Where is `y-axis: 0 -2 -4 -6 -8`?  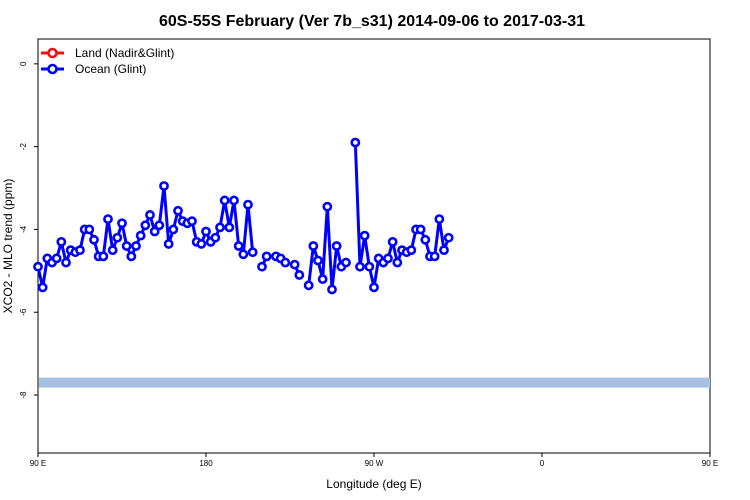
y-axis: 0 -2 -4 -6 -8 is located at coordinates (28, 230).